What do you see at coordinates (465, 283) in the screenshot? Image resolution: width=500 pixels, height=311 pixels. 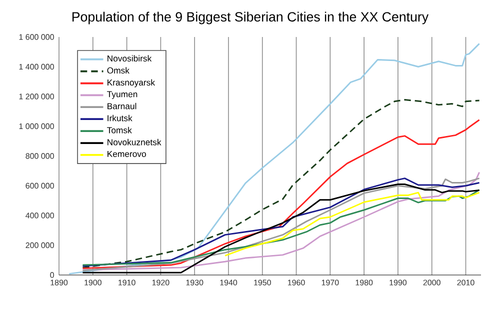 I see `x-tick-label: 2010` at bounding box center [465, 283].